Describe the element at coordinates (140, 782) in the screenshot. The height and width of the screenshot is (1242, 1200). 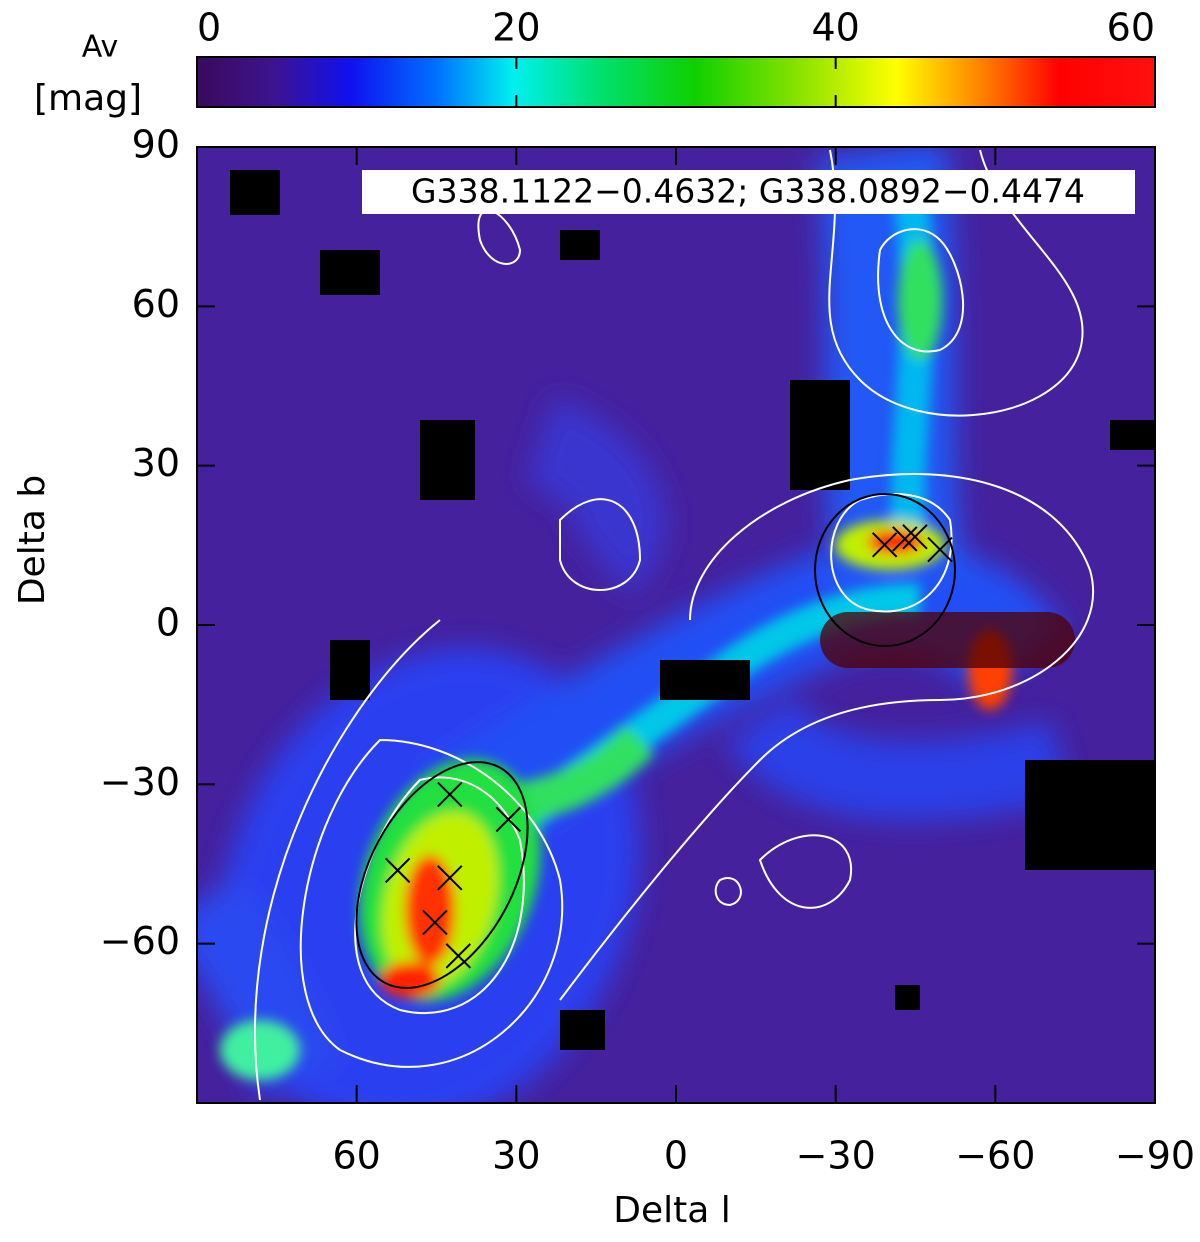
I see `y-tick-label: −30` at that location.